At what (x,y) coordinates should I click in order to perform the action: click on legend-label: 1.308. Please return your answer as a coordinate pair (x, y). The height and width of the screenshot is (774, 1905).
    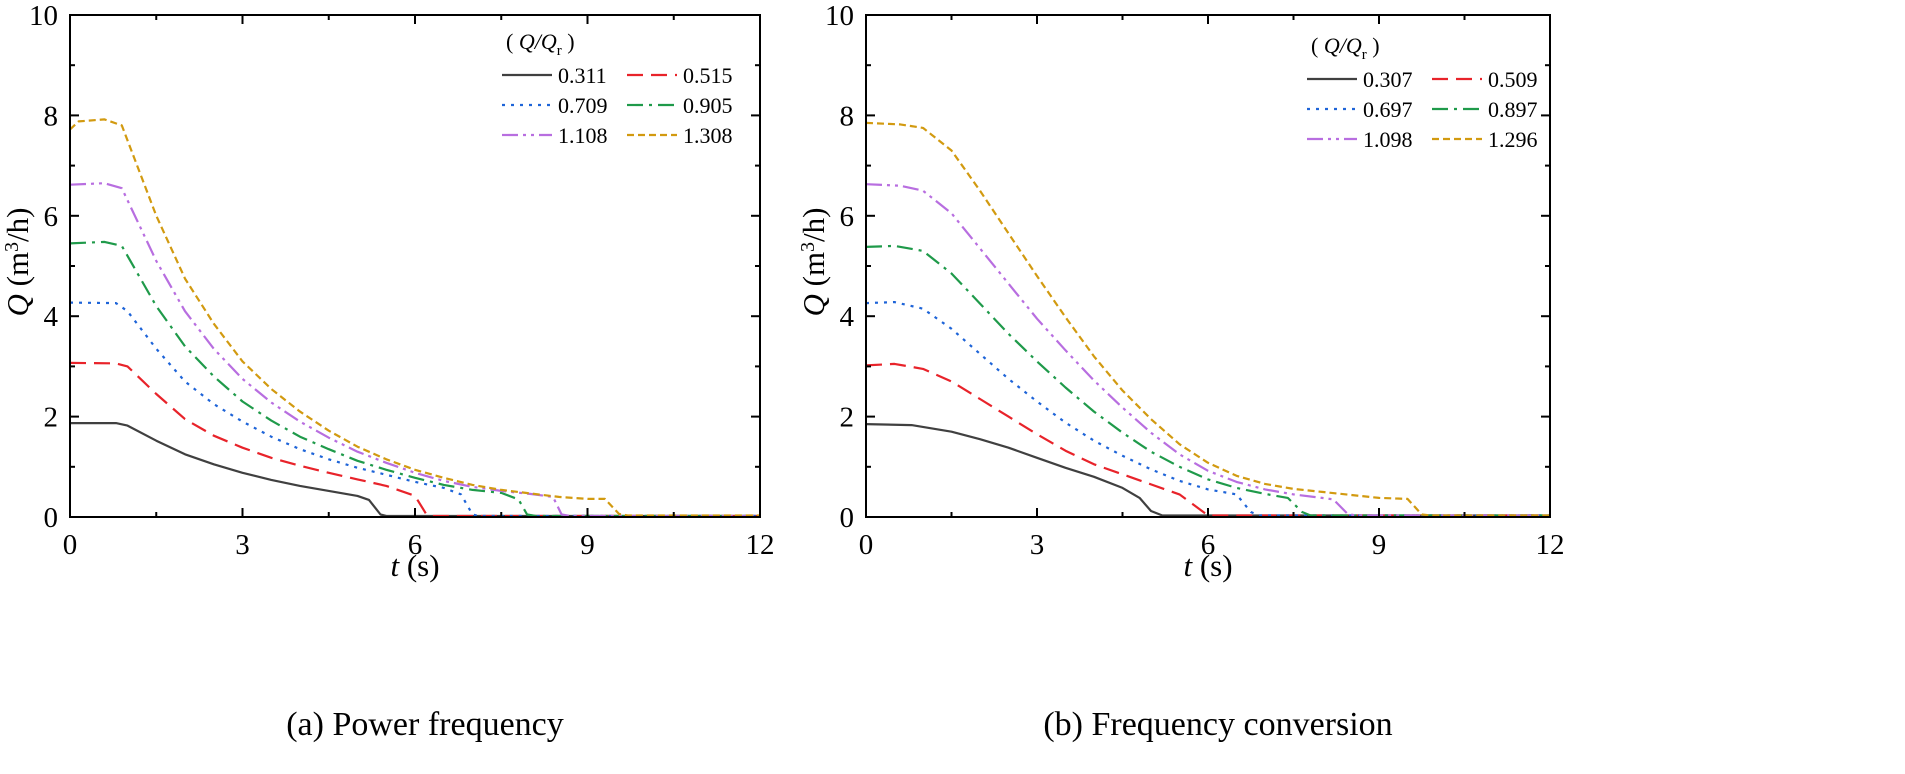
    Looking at the image, I should click on (708, 135).